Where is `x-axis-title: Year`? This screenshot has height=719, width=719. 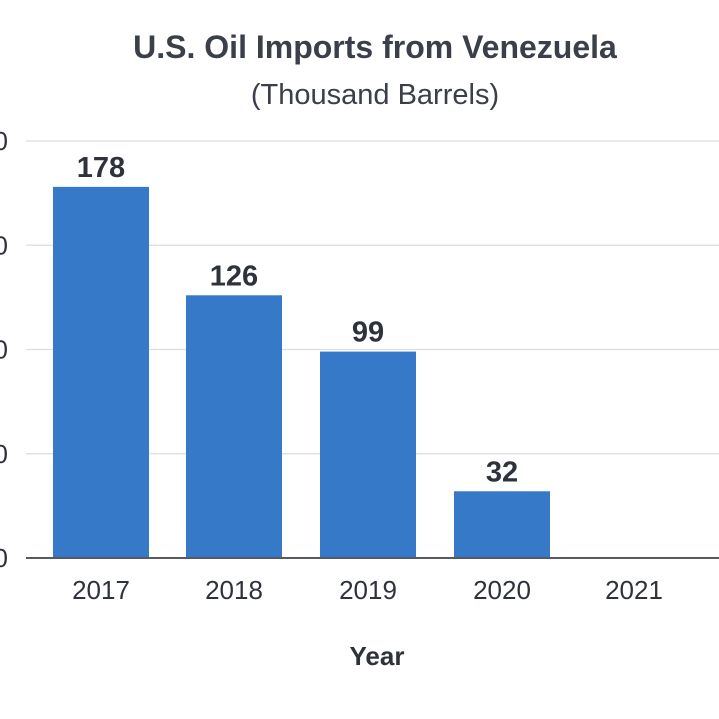
x-axis-title: Year is located at coordinates (377, 656).